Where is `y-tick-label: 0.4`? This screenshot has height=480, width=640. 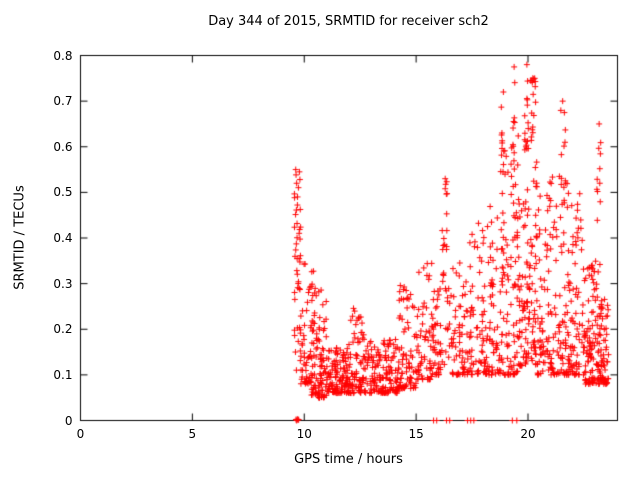 y-tick-label: 0.4 is located at coordinates (63, 238).